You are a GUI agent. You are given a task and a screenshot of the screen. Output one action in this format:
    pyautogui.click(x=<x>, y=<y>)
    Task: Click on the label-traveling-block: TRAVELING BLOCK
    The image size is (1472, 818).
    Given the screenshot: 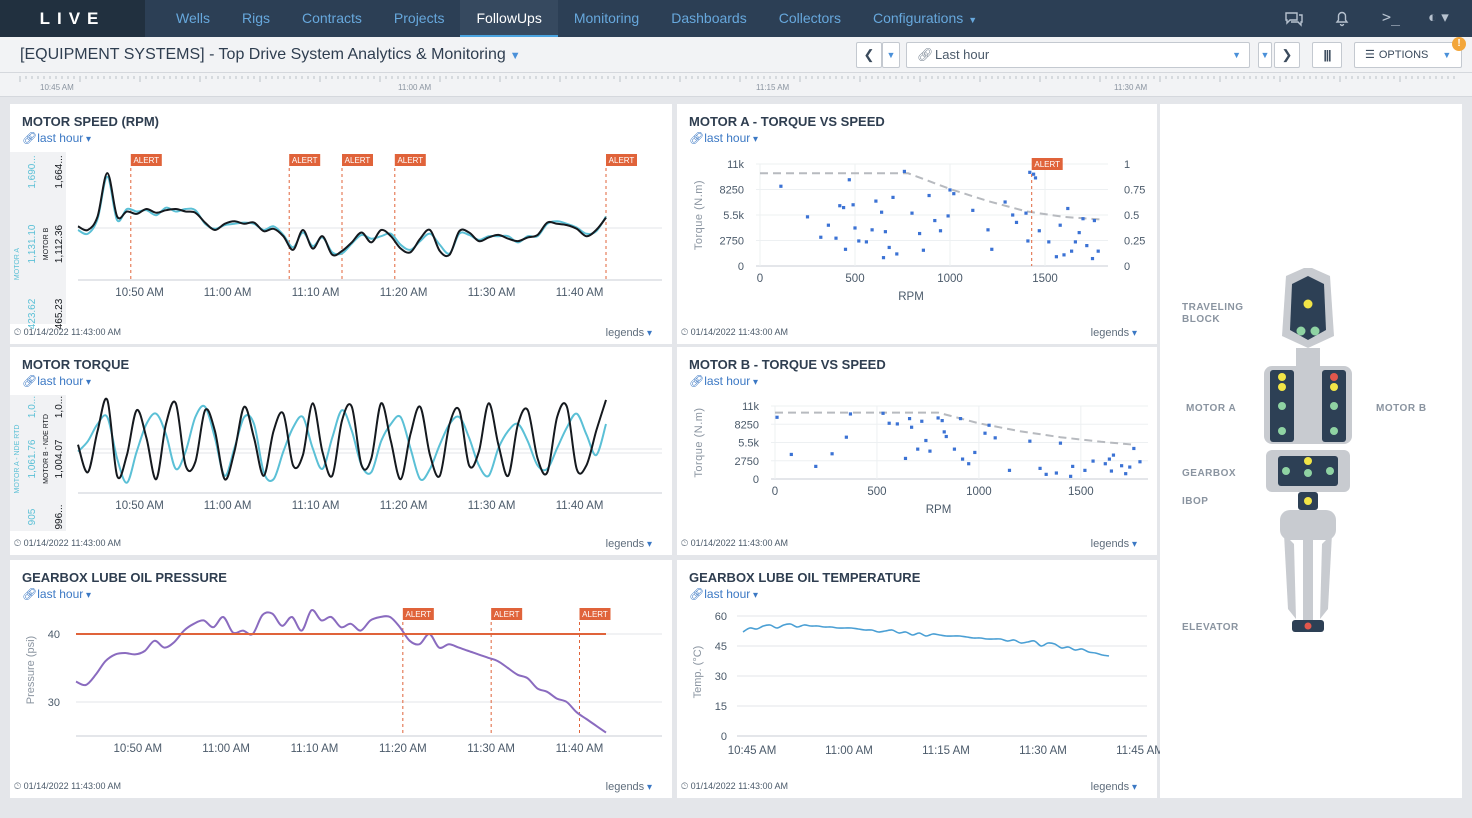 What is the action you would take?
    pyautogui.click(x=1213, y=313)
    